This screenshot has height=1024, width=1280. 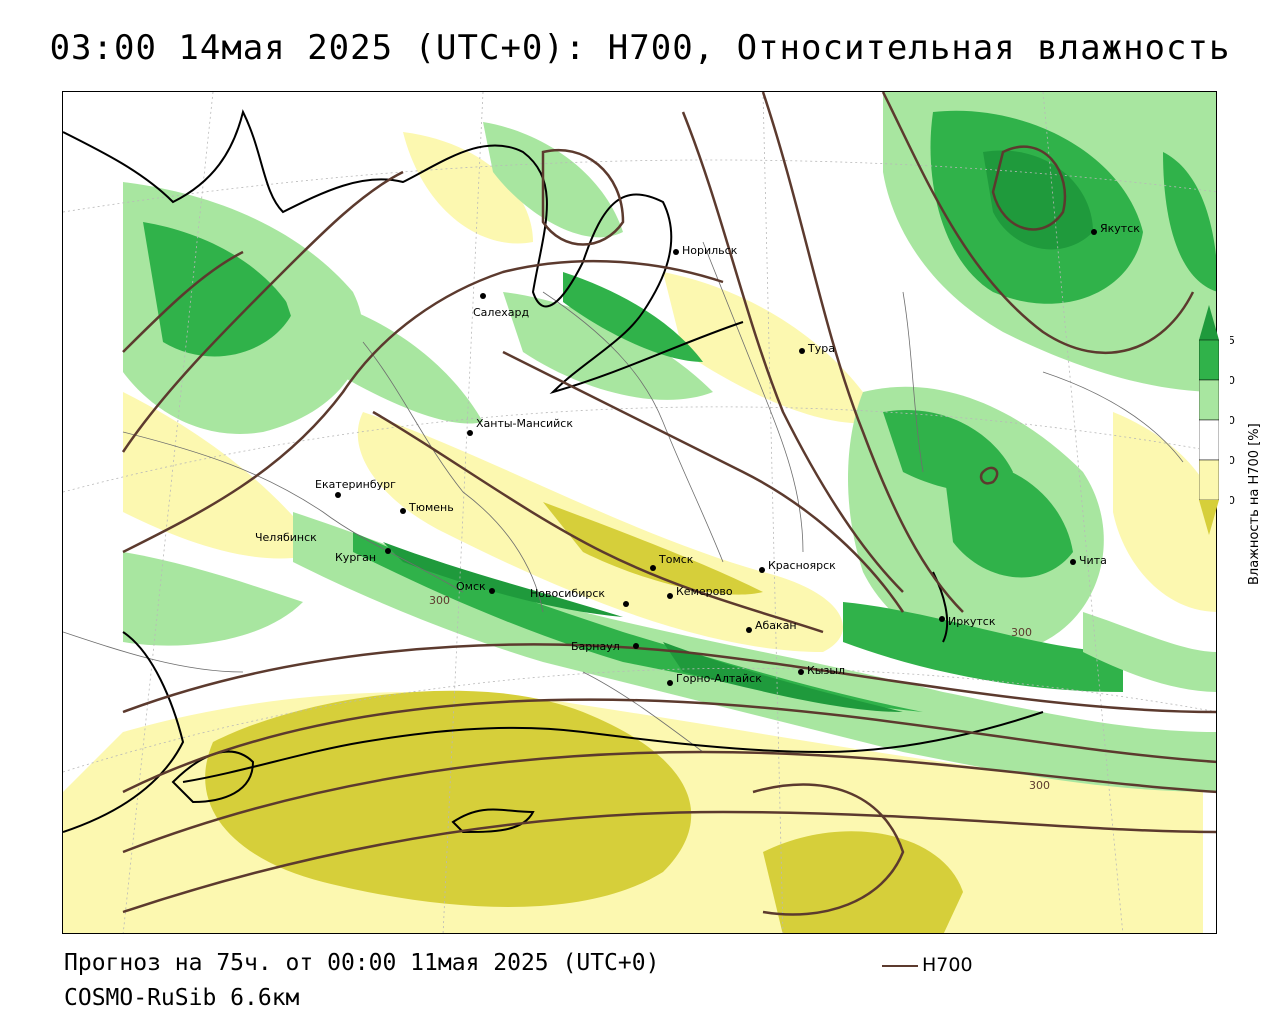 What do you see at coordinates (1093, 560) in the screenshot?
I see `city-label: Чита` at bounding box center [1093, 560].